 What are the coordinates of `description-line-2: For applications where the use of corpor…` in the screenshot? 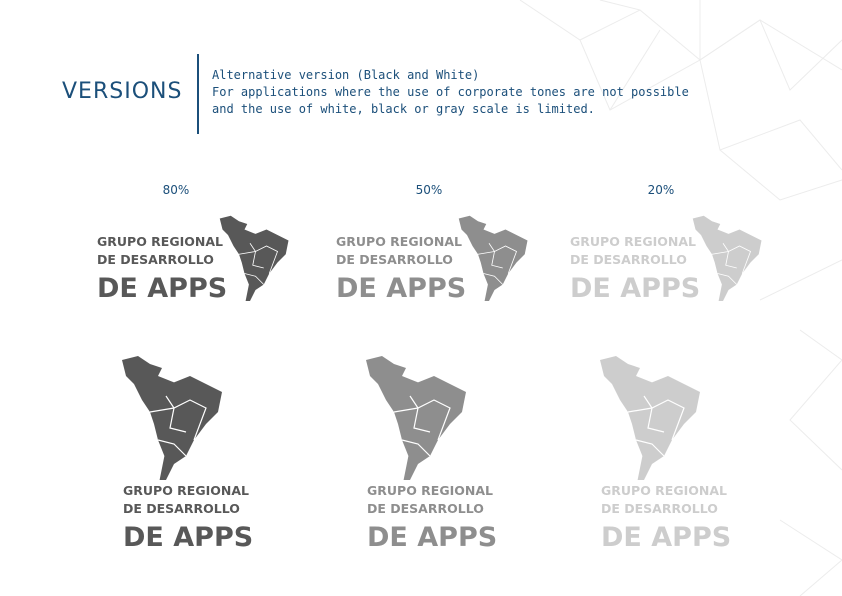 It's located at (450, 92).